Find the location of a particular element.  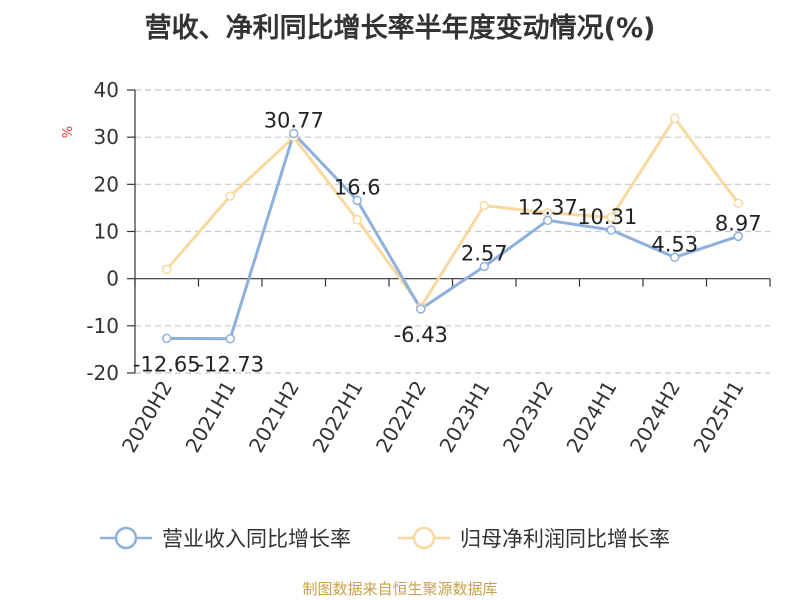

y-tick-label: 40 is located at coordinates (106, 90).